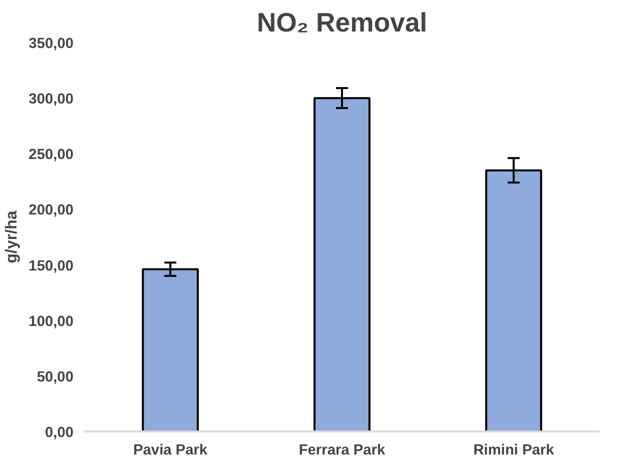 The height and width of the screenshot is (461, 629). Describe the element at coordinates (51, 100) in the screenshot. I see `y-tick-label: 300,00` at that location.